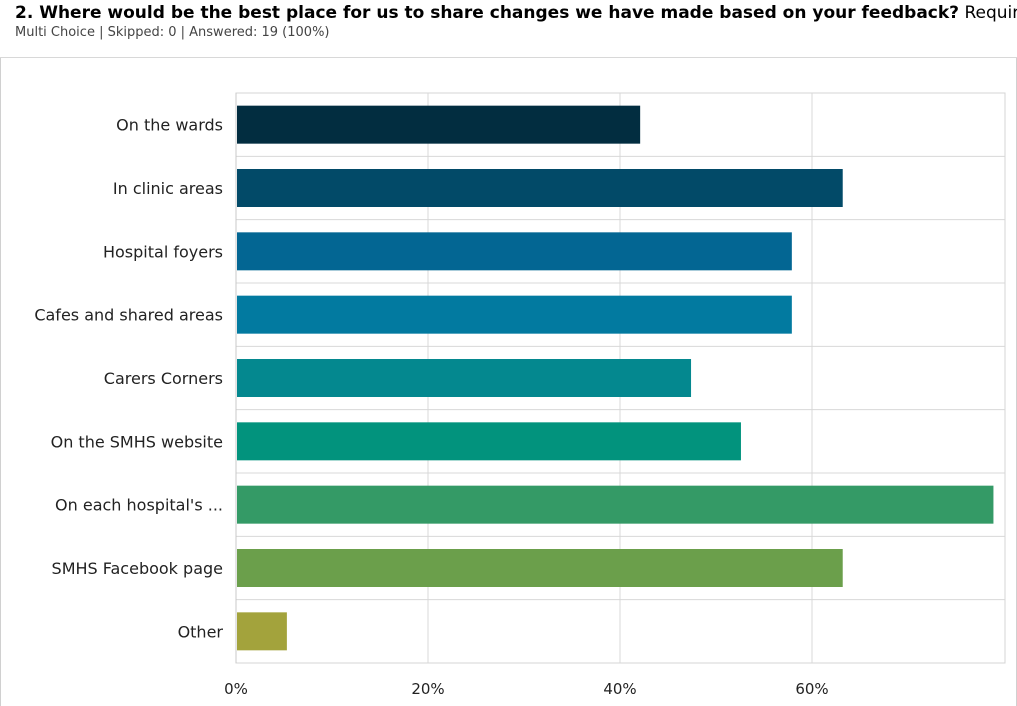  What do you see at coordinates (163, 251) in the screenshot?
I see `category-label: Hospital foyers` at bounding box center [163, 251].